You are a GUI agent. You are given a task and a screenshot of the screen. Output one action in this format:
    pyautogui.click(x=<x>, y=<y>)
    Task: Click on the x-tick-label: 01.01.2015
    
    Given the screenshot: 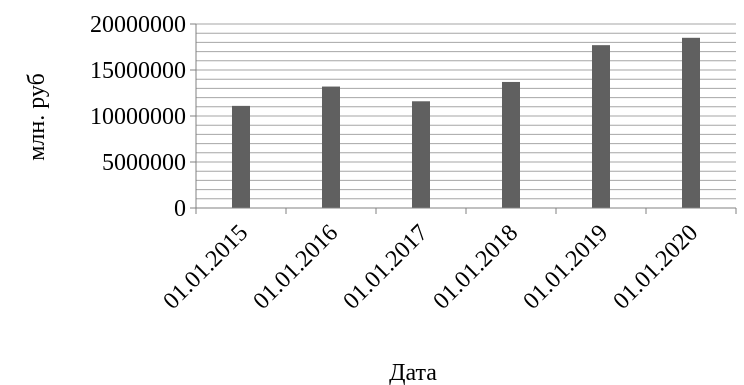 What is the action you would take?
    pyautogui.click(x=205, y=267)
    